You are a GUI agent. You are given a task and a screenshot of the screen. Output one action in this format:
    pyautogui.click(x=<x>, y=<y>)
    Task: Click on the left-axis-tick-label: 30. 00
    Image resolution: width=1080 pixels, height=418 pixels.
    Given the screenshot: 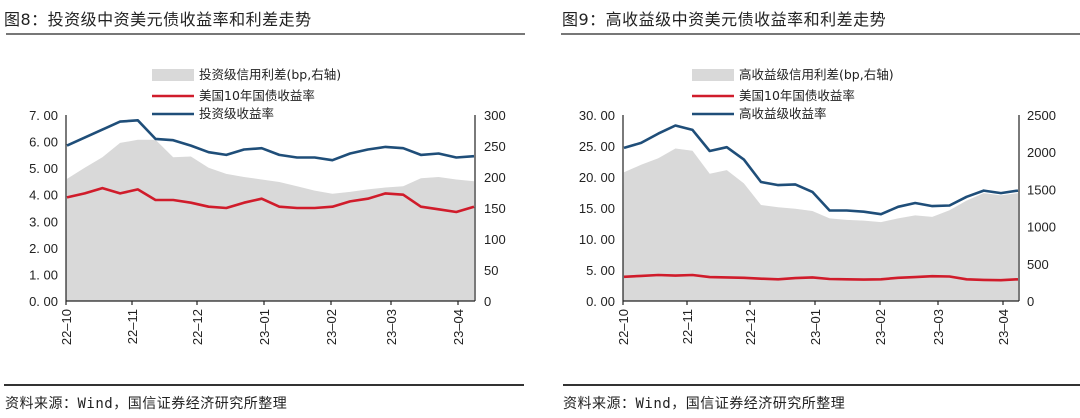 What is the action you would take?
    pyautogui.click(x=597, y=115)
    